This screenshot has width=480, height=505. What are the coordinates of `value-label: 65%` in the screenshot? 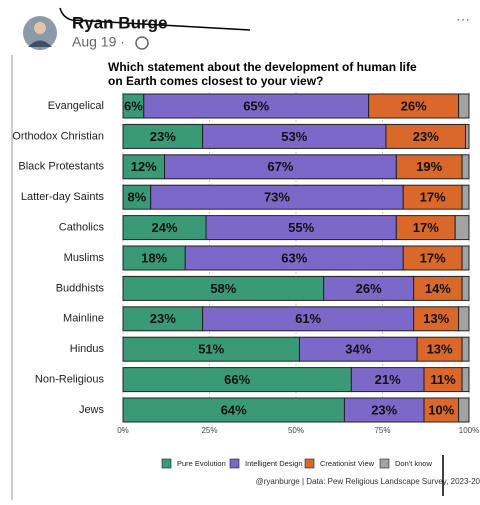 It's located at (256, 105).